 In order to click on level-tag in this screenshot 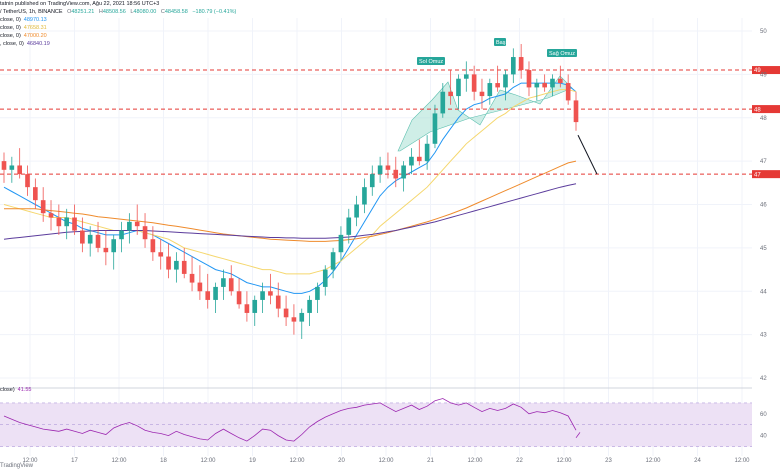, I will do `click(766, 109)`.